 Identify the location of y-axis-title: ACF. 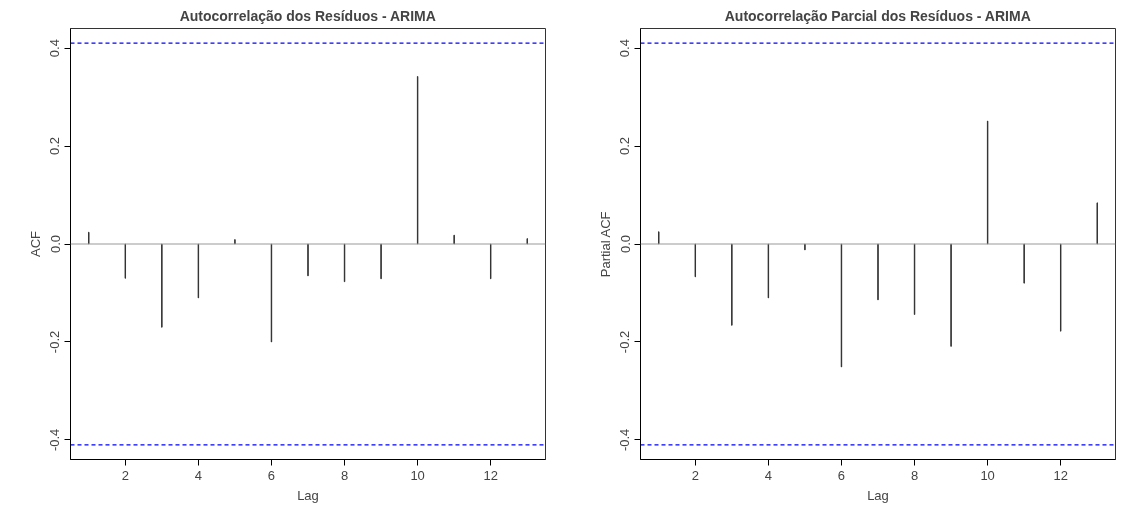
(35, 243).